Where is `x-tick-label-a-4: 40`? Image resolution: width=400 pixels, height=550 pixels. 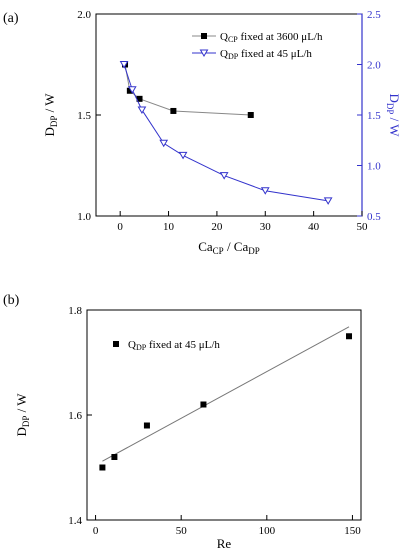
x-tick-label-a-4: 40 is located at coordinates (314, 227).